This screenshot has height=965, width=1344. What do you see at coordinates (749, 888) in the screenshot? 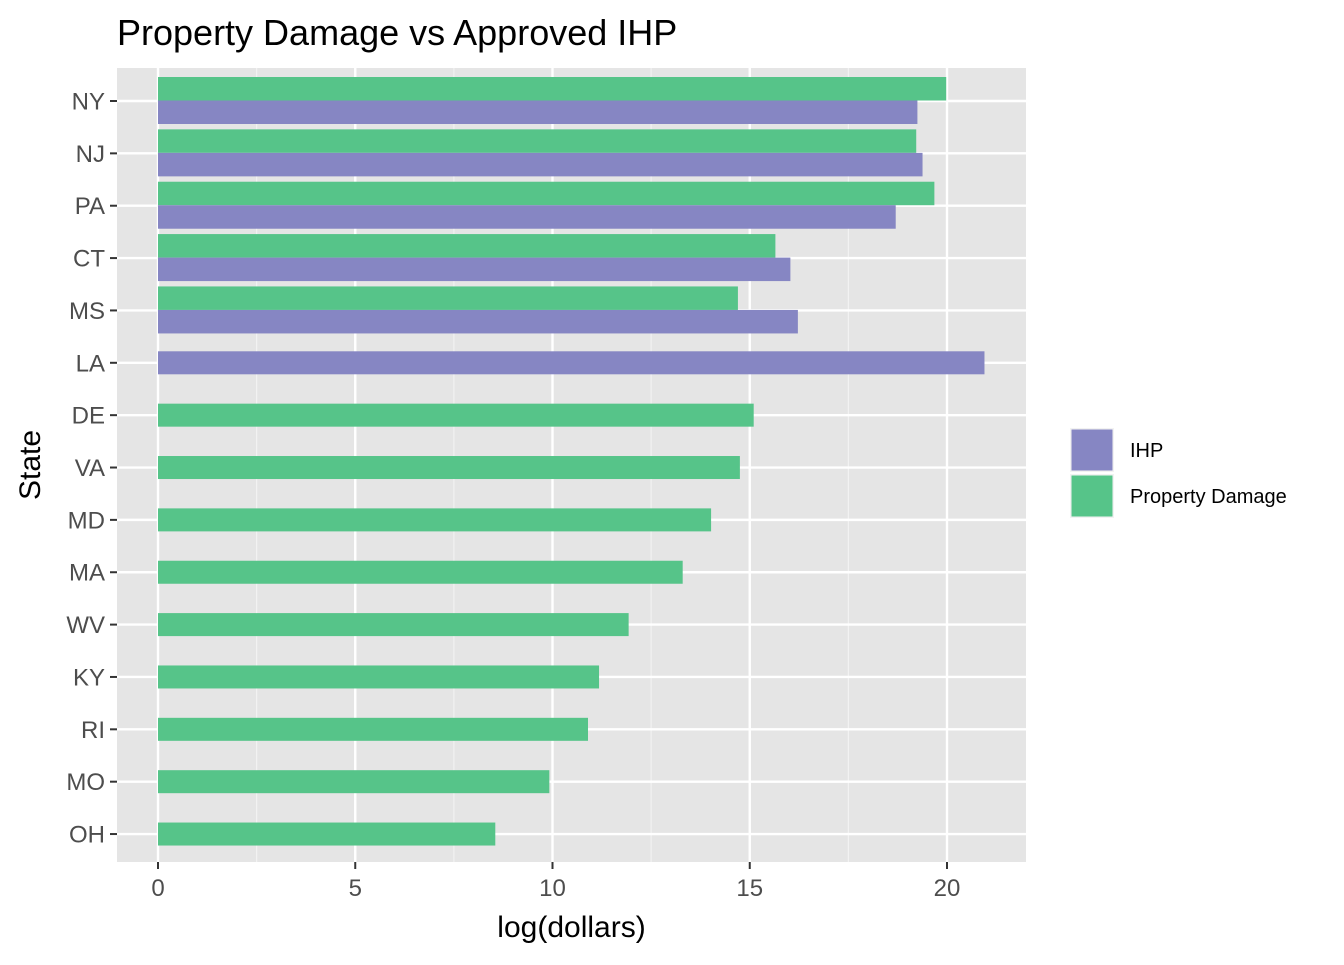
I see `x-tick-label: 15` at bounding box center [749, 888].